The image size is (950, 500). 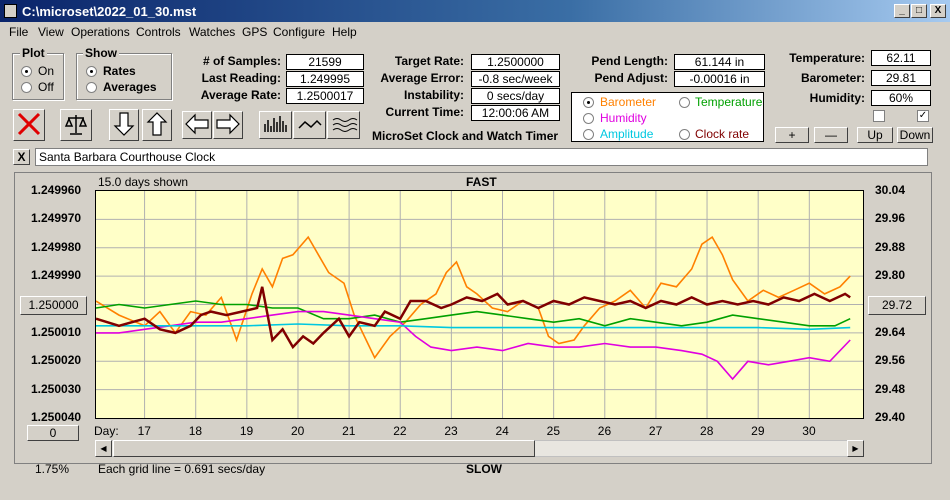 I want to click on plot-off-radio, so click(x=26, y=87).